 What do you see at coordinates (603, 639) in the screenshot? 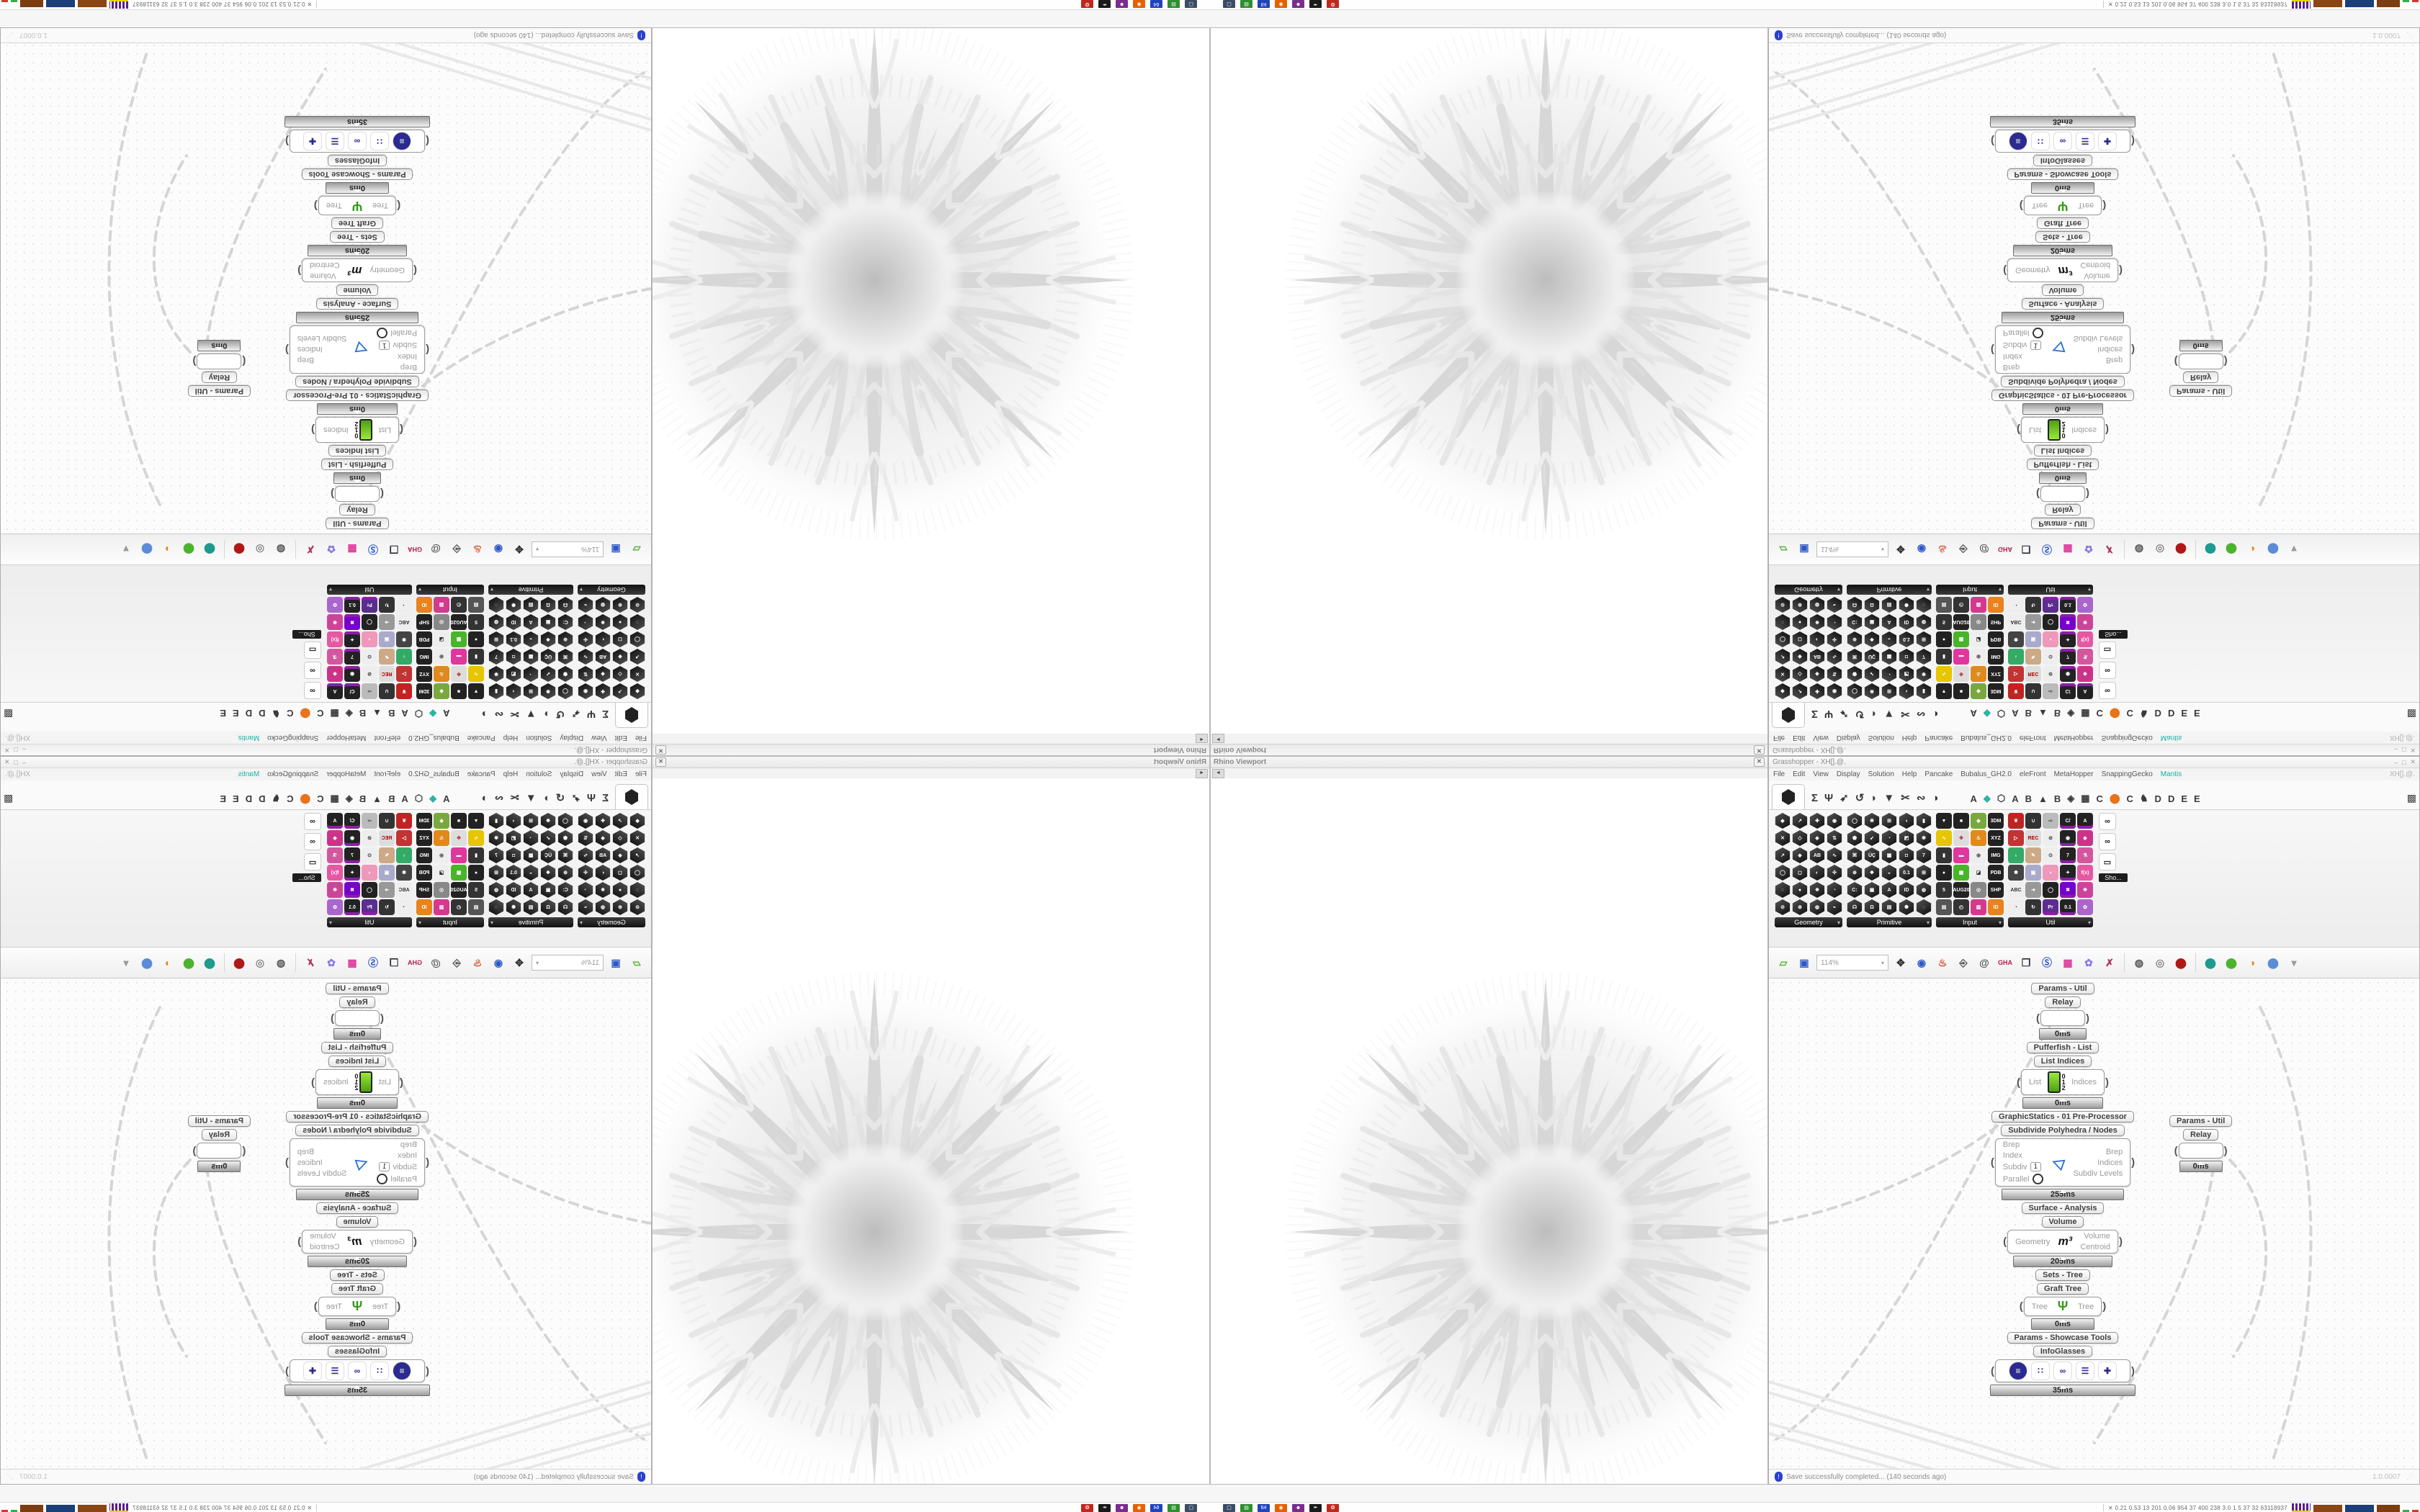
I see `component-icon: ◐` at bounding box center [603, 639].